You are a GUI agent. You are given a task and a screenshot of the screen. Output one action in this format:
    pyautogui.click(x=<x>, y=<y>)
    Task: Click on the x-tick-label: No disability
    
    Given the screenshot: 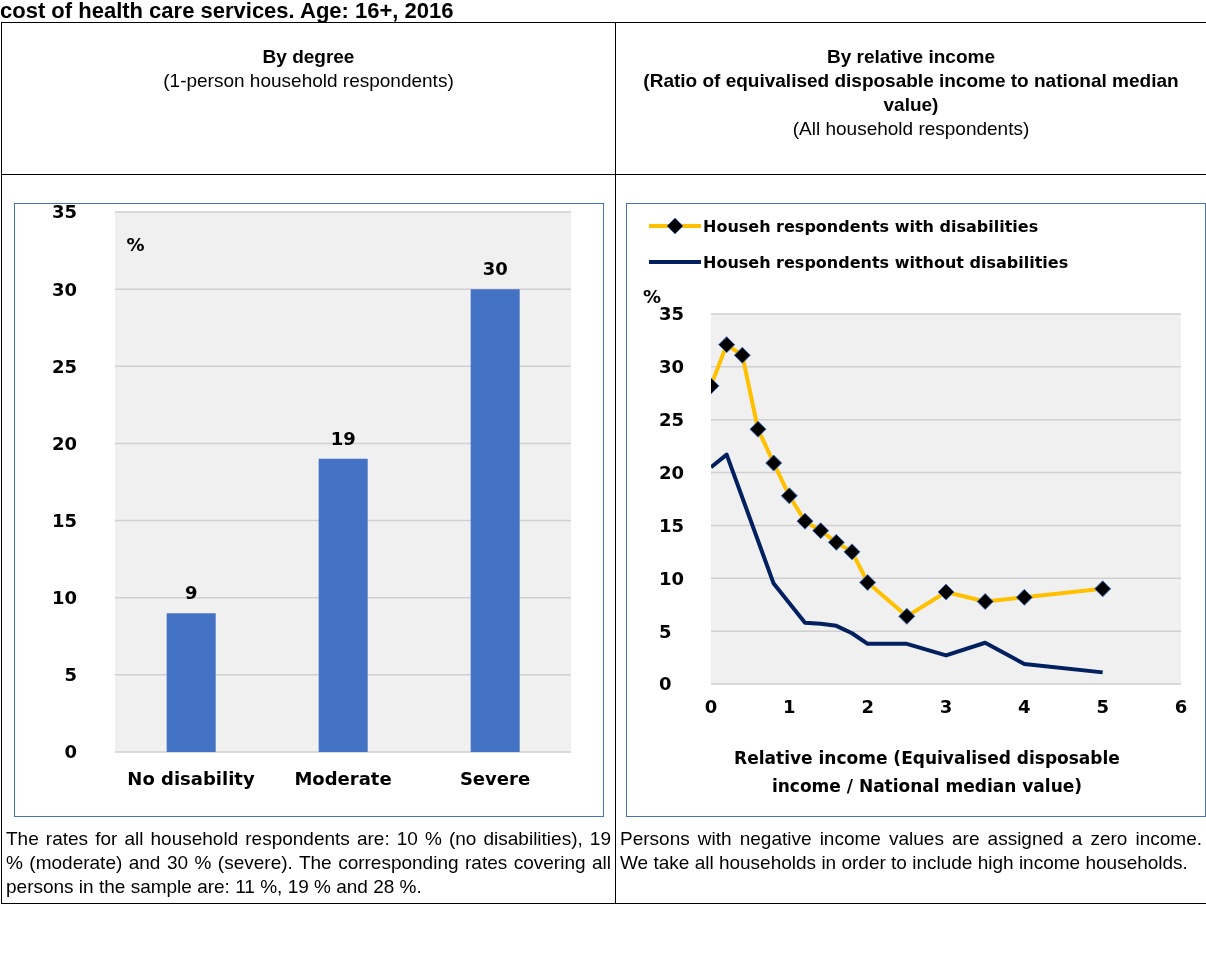 What is the action you would take?
    pyautogui.click(x=190, y=778)
    